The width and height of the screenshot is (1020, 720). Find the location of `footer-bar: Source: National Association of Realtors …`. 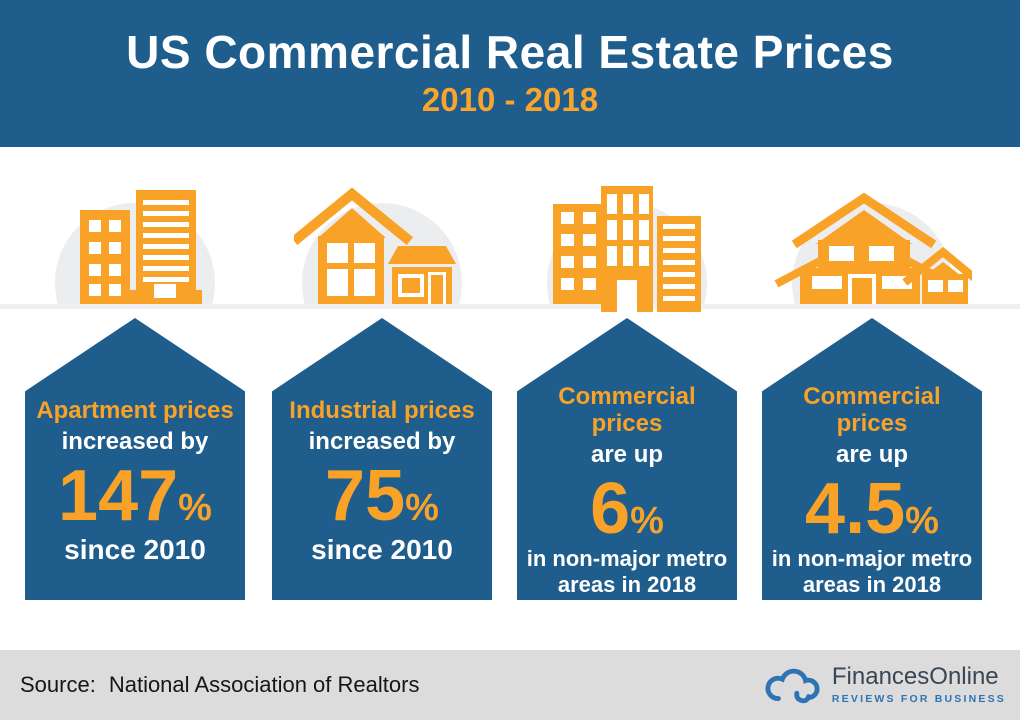

footer-bar: Source: National Association of Realtors … is located at coordinates (510, 685).